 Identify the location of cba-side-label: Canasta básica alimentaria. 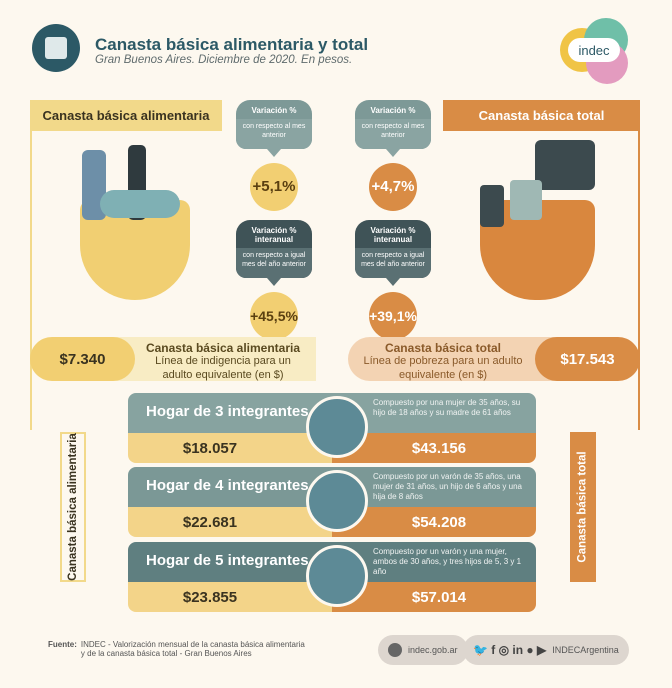
(73, 507).